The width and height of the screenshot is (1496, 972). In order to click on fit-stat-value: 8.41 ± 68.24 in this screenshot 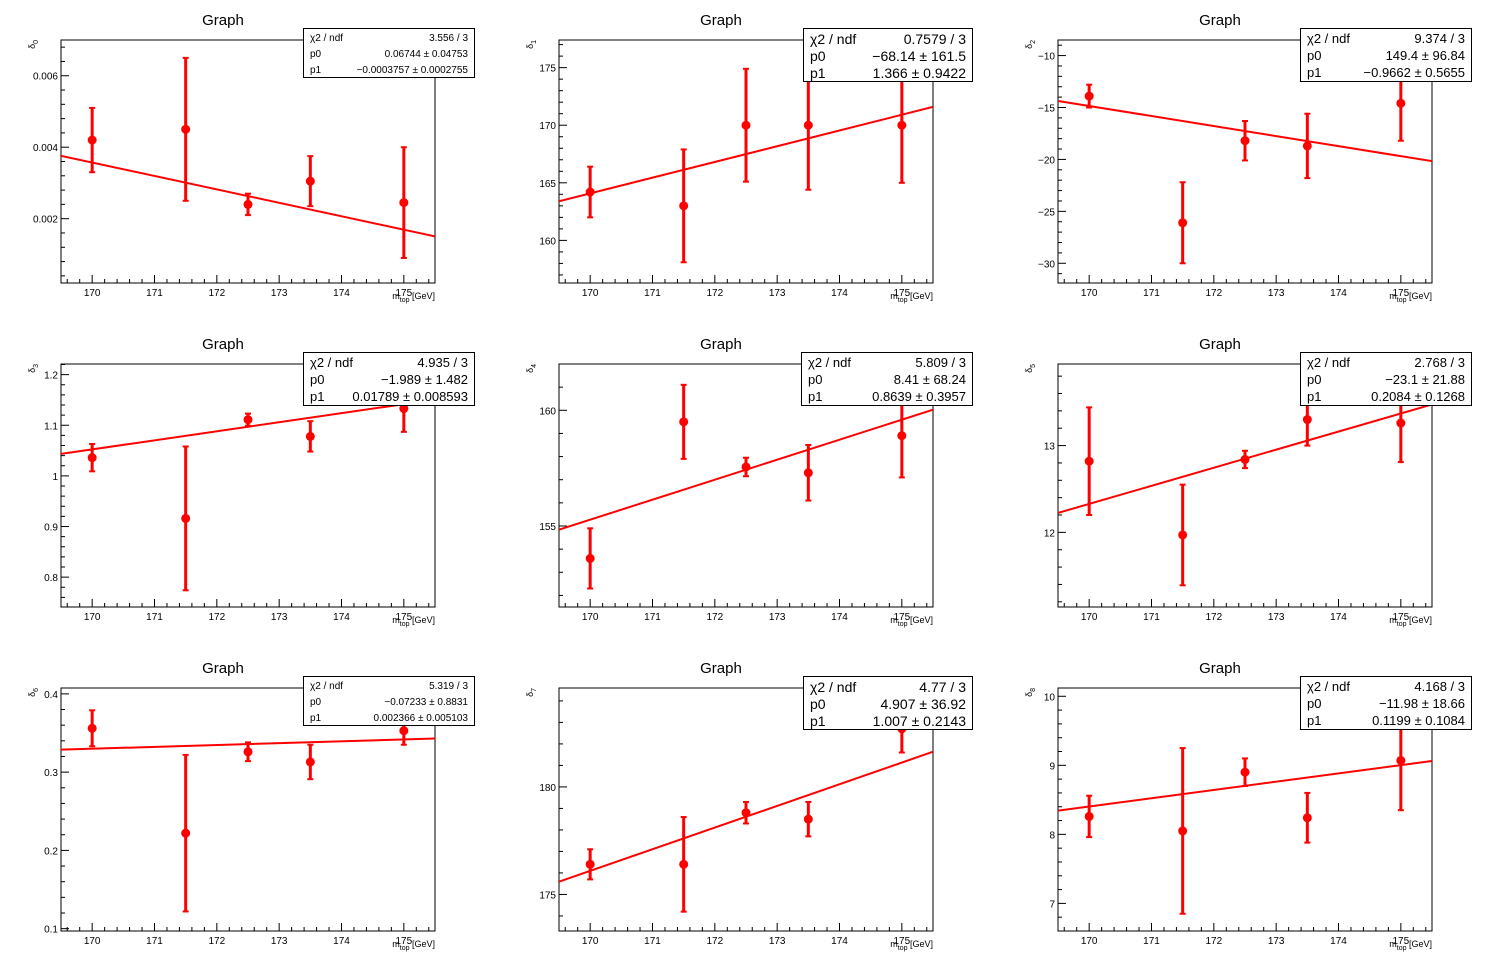, I will do `click(929, 379)`.